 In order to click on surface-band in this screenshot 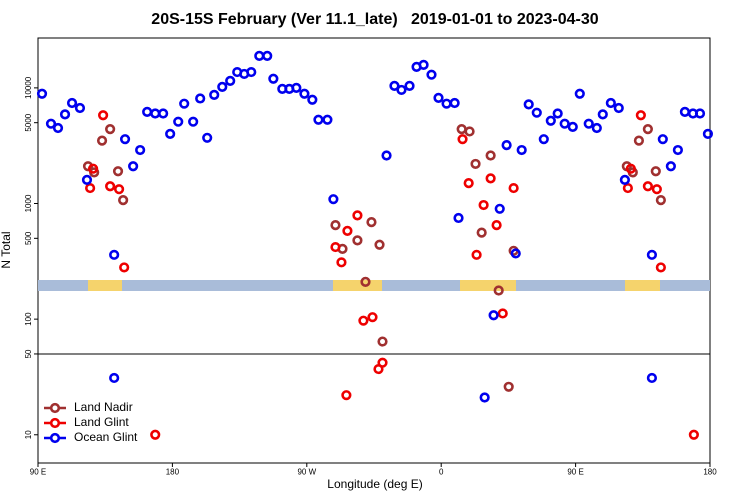, I will do `click(374, 285)`.